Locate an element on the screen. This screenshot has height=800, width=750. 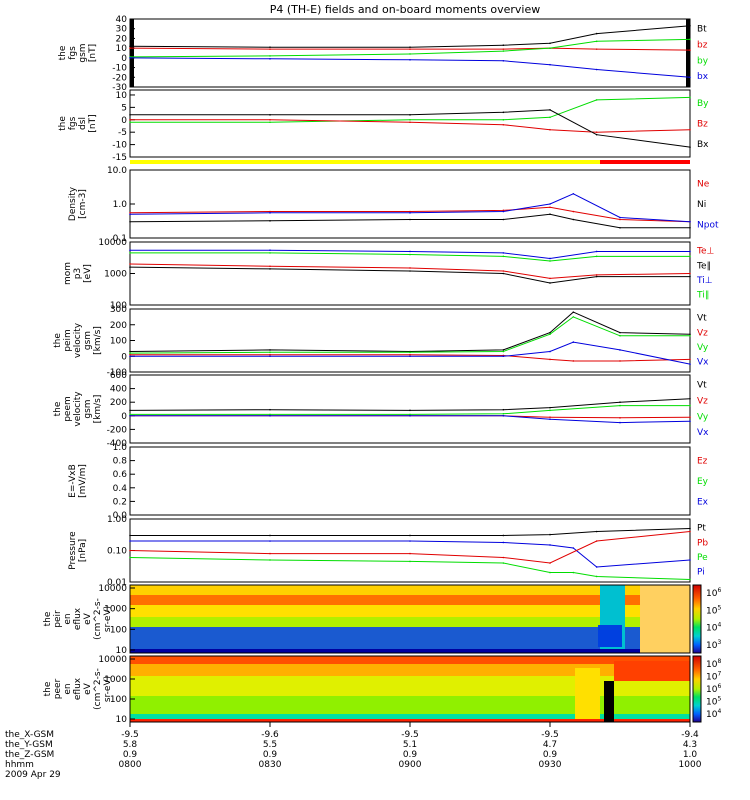
footer-value: 1.0 is located at coordinates (690, 755).